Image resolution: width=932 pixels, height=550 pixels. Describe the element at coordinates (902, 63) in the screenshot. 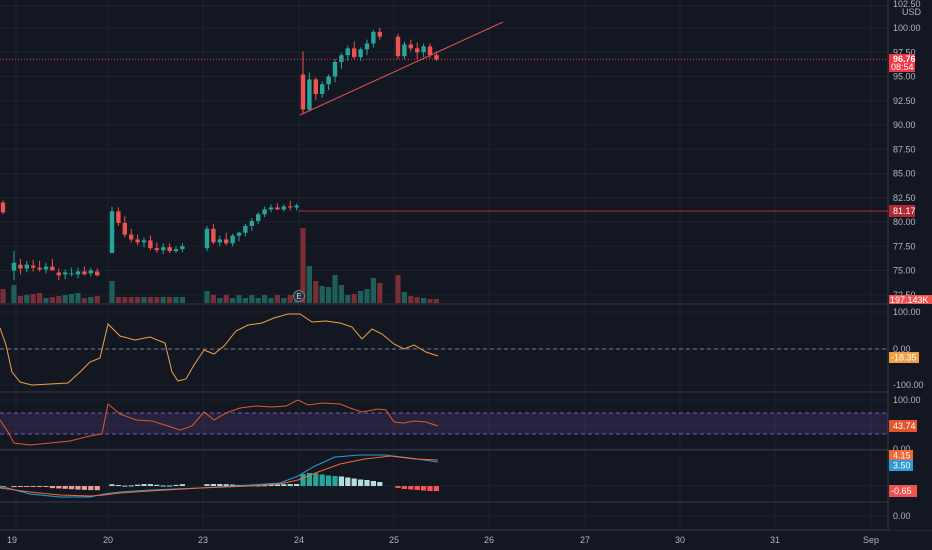

I see `last-price-tag` at that location.